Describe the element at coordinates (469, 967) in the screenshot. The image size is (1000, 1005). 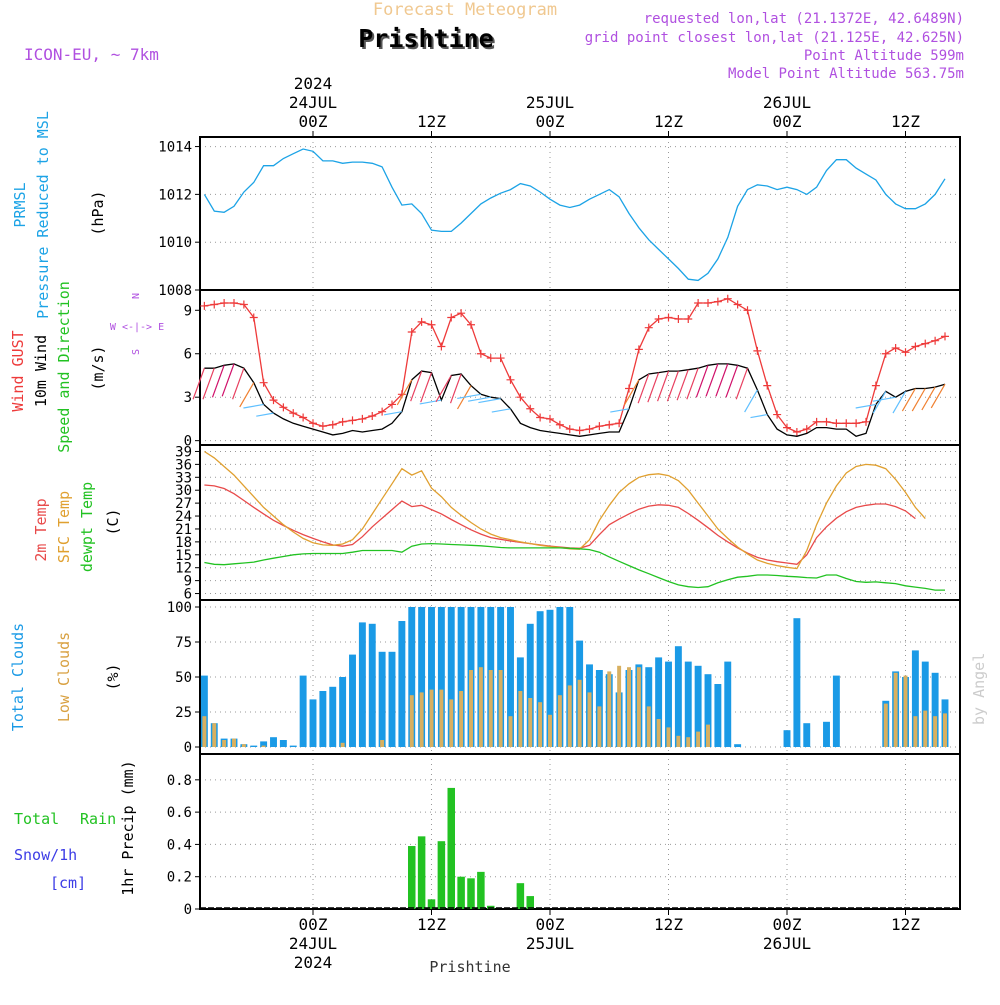
I see `footer-location: Prishtine` at that location.